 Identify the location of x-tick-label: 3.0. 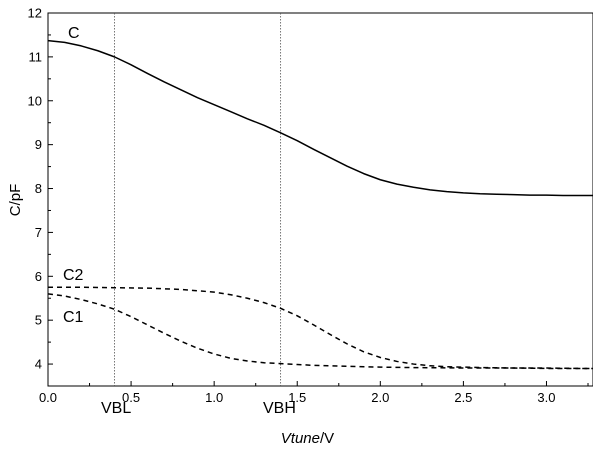
(546, 397).